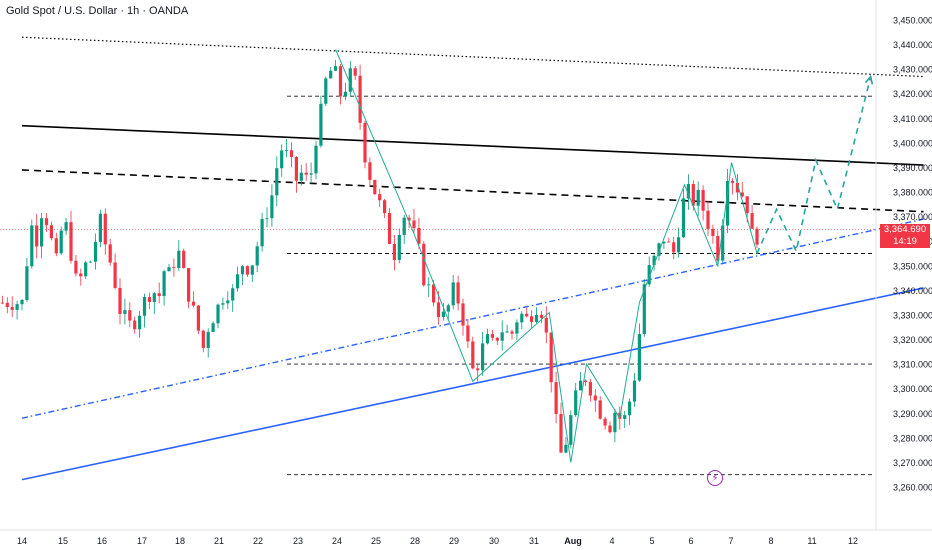 This screenshot has height=550, width=932. I want to click on y-tick-label: 3,400.000, so click(912, 143).